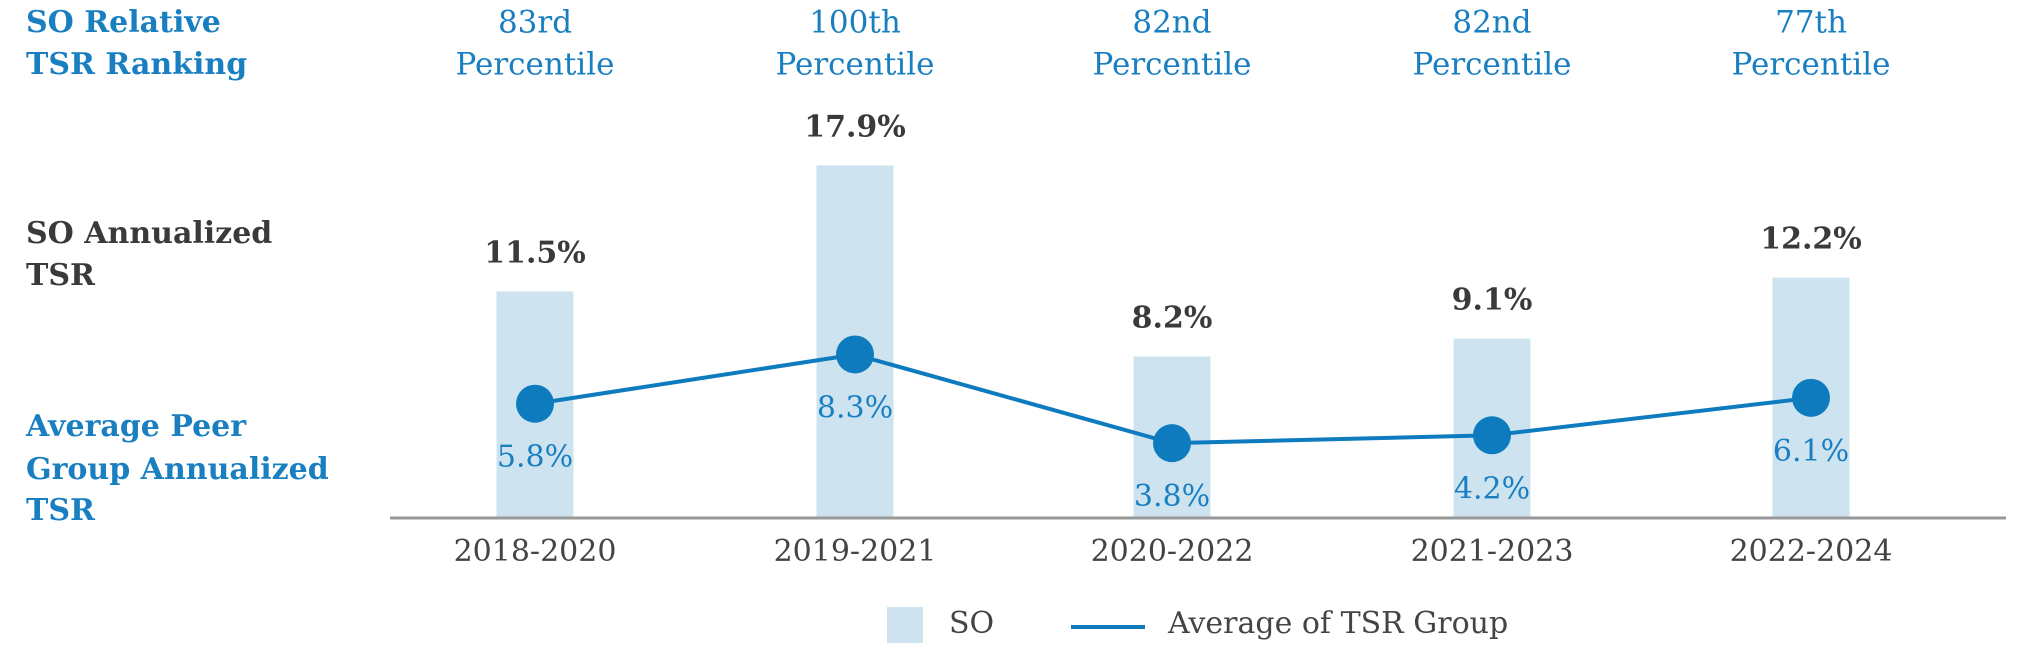 The height and width of the screenshot is (647, 2017). I want to click on x-tick-label: 2022-2024, so click(1811, 551).